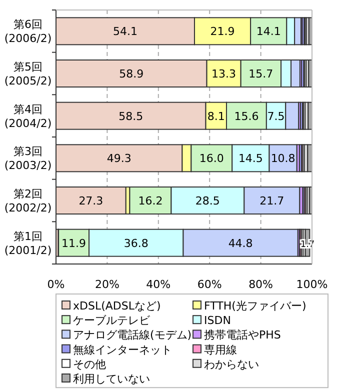  I want to click on data-label: 13.3, so click(224, 74).